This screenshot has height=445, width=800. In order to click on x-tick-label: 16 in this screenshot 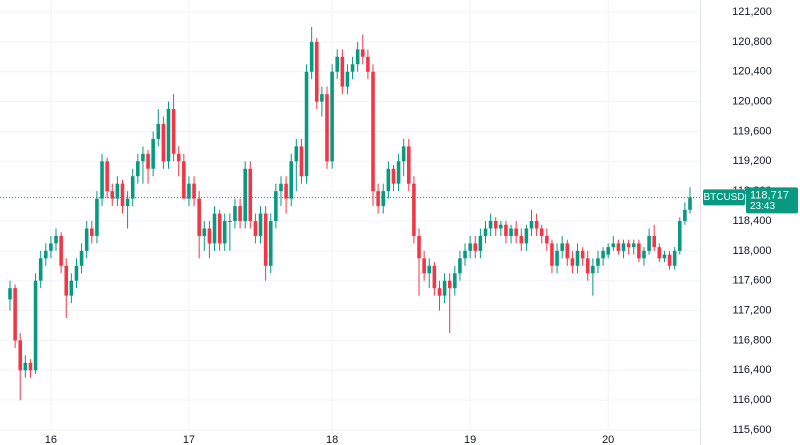, I will do `click(51, 439)`.